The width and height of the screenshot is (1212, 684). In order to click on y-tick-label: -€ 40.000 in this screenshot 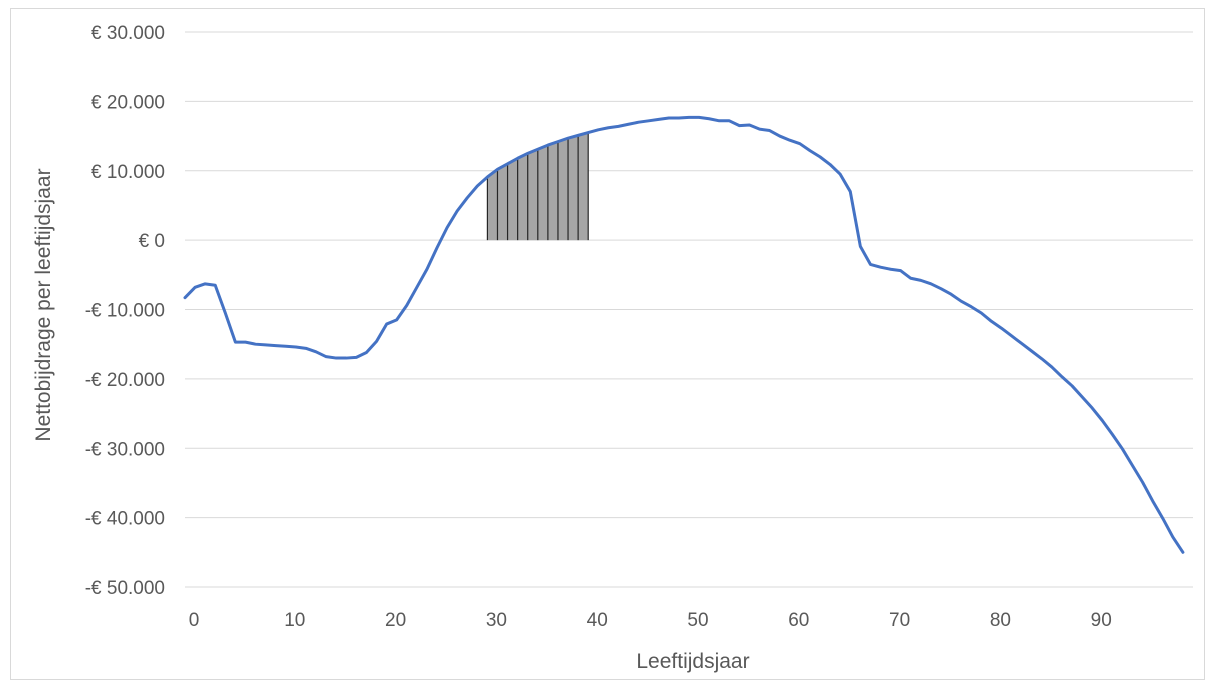, I will do `click(125, 519)`.